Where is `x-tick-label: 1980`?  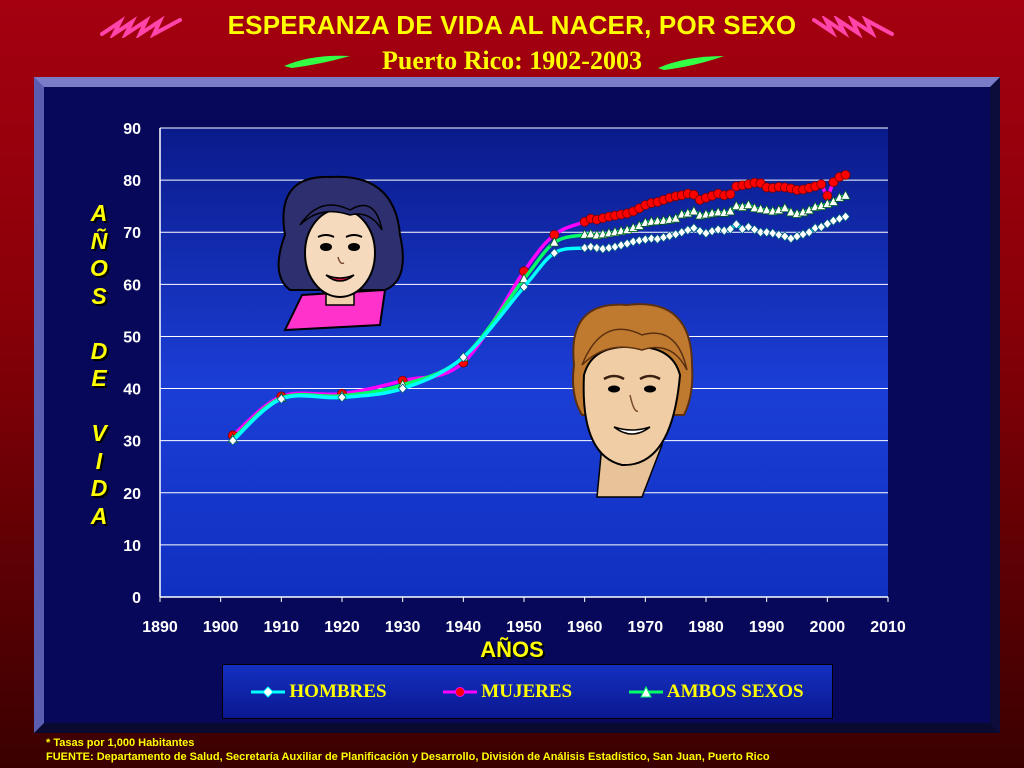 x-tick-label: 1980 is located at coordinates (706, 627).